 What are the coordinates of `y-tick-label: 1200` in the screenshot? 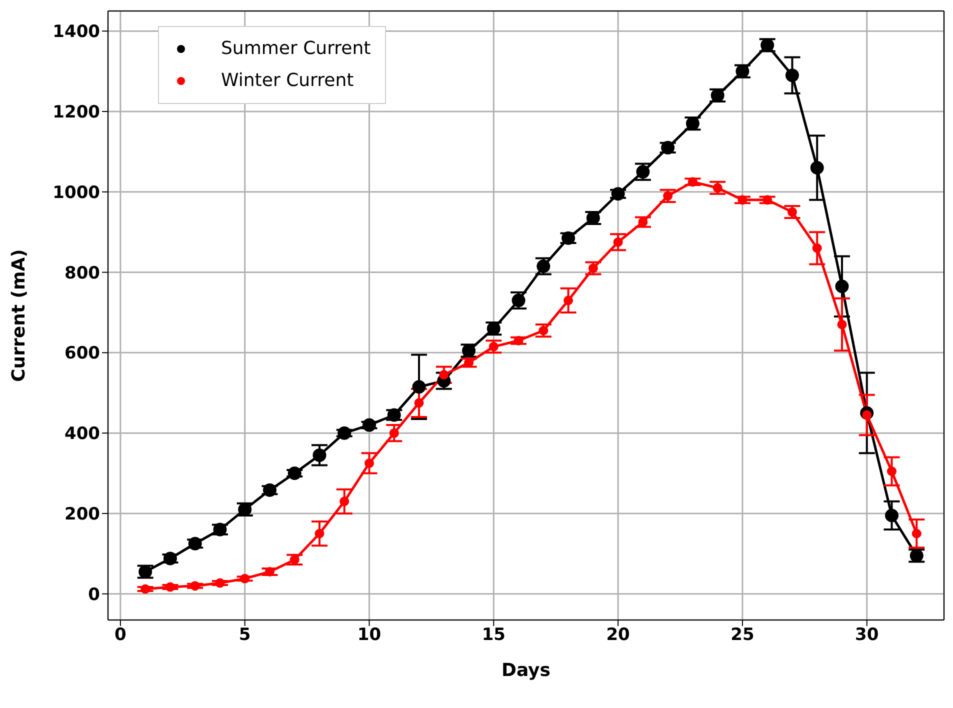 It's located at (76, 112).